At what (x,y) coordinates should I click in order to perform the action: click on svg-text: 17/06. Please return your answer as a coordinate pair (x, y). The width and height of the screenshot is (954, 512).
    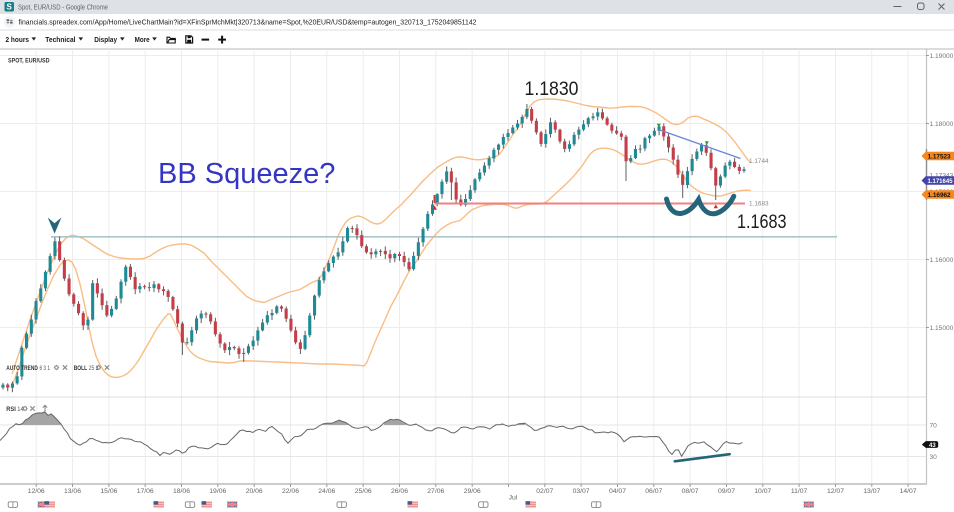
    Looking at the image, I should click on (145, 491).